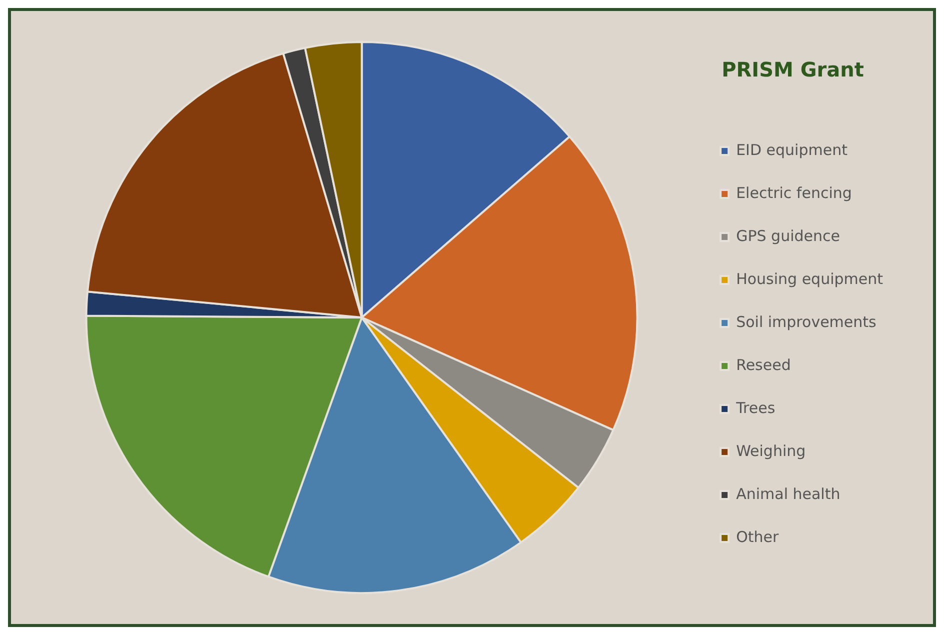 This screenshot has height=635, width=944. Describe the element at coordinates (788, 235) in the screenshot. I see `legend-label: GPS guidence` at that location.